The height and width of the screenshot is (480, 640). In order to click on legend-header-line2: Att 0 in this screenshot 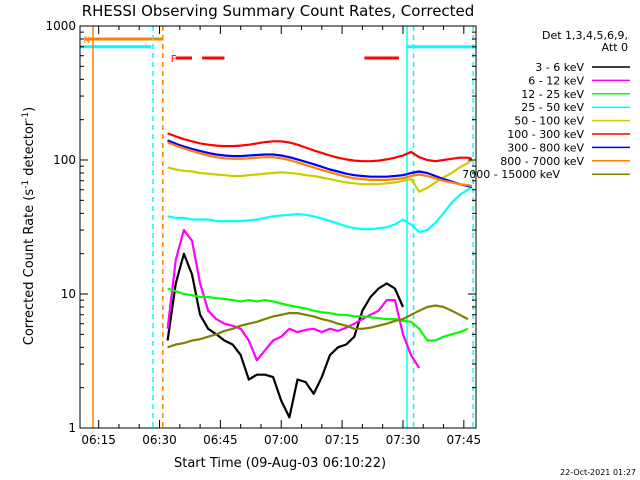, I will do `click(615, 47)`.